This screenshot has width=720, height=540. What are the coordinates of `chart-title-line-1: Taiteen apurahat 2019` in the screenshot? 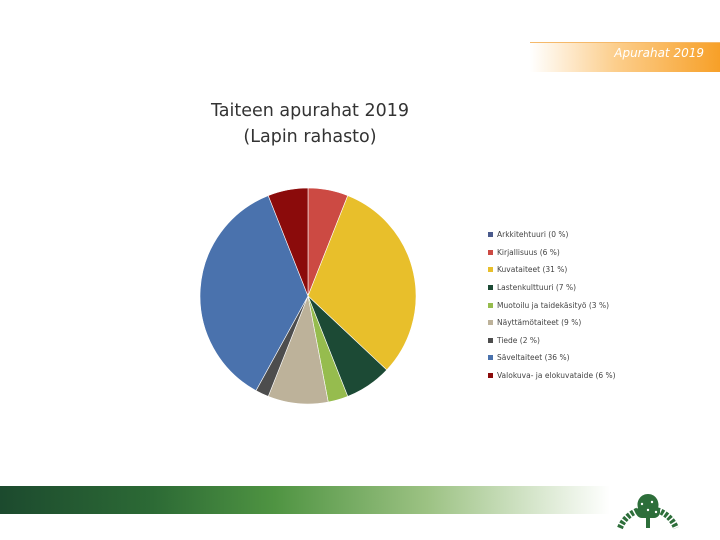 It's located at (310, 111).